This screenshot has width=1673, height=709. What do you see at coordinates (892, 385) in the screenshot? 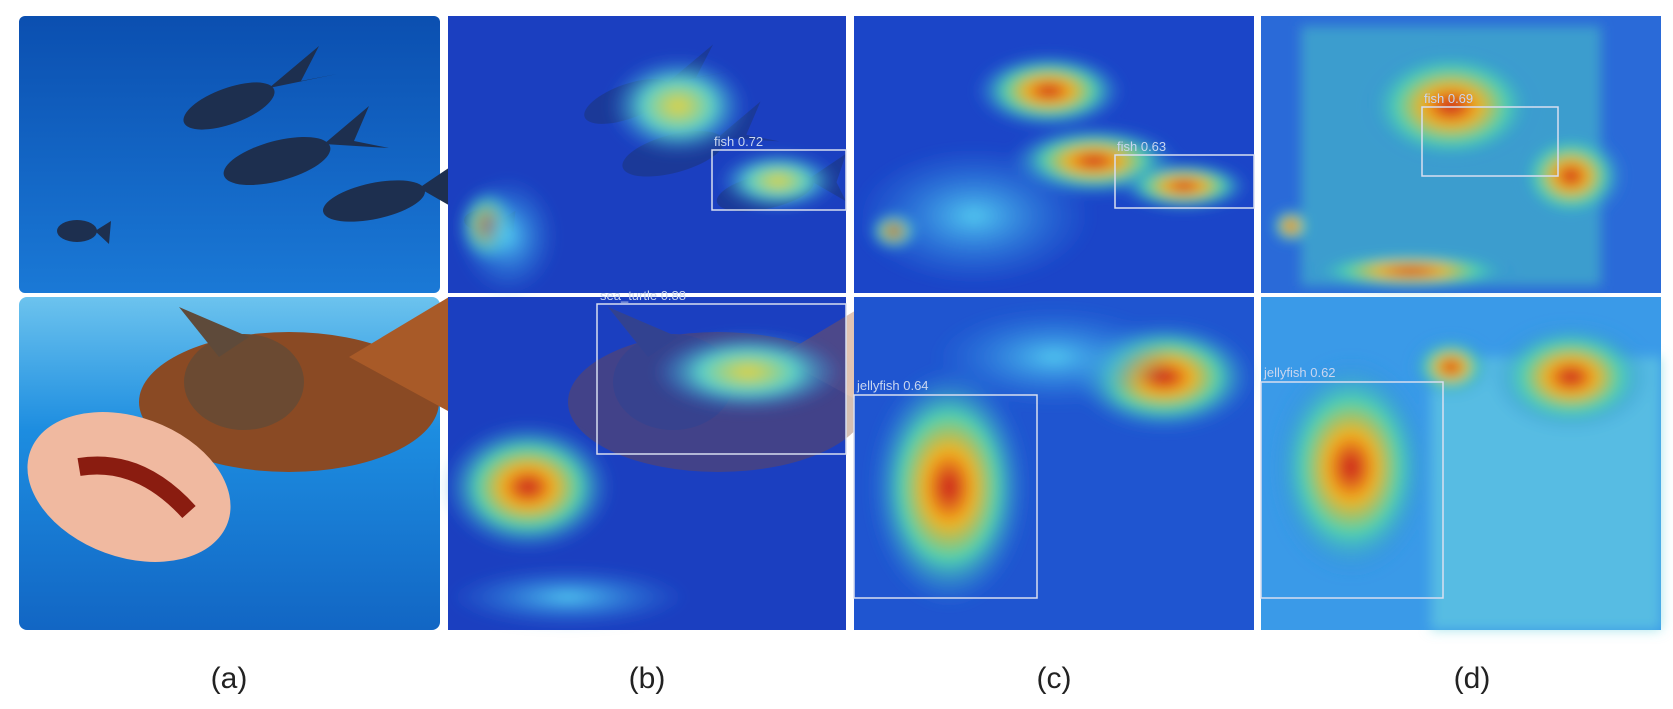
I see `detection-label: jellyfish 0.64` at bounding box center [892, 385].